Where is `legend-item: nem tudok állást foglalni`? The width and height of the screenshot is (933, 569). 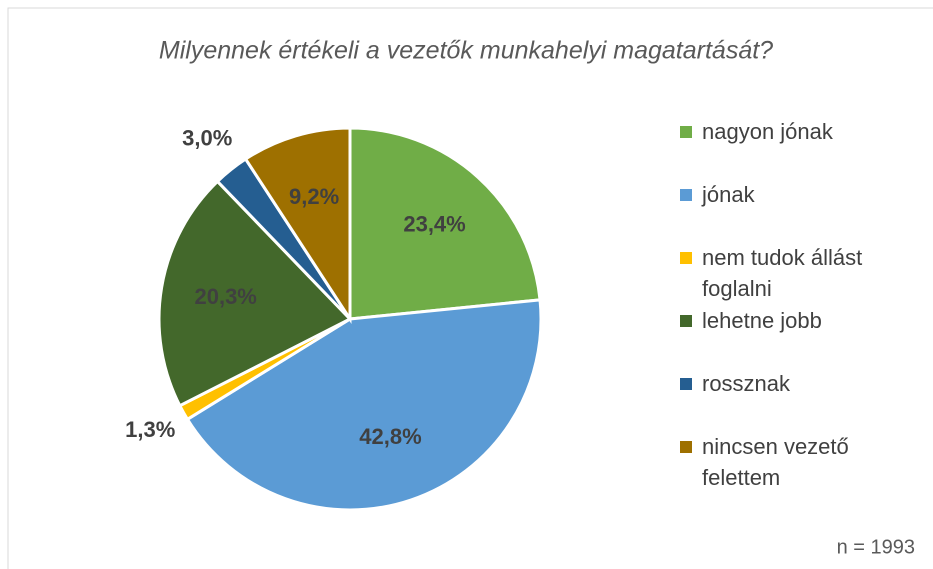 legend-item: nem tudok állást foglalni is located at coordinates (795, 273).